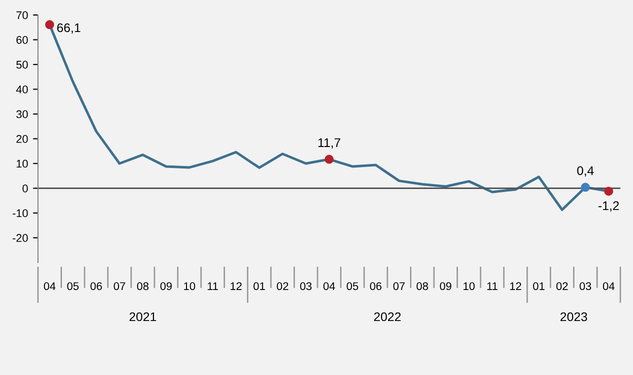 The image size is (633, 375). What do you see at coordinates (585, 171) in the screenshot?
I see `data-label: 0,4` at bounding box center [585, 171].